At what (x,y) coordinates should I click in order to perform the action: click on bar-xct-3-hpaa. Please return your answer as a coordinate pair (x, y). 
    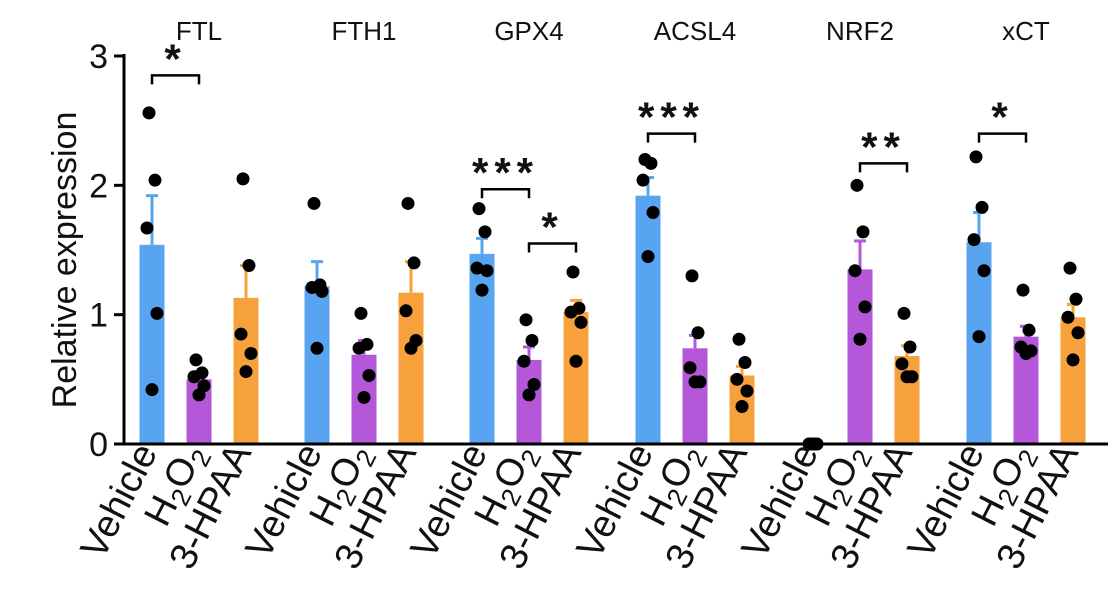
    Looking at the image, I should click on (1073, 380).